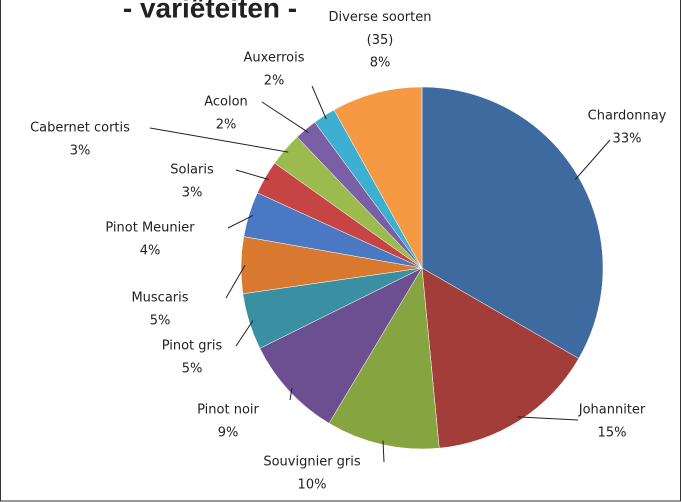 The image size is (681, 502). What do you see at coordinates (380, 17) in the screenshot?
I see `label-line: Diverse soorten` at bounding box center [380, 17].